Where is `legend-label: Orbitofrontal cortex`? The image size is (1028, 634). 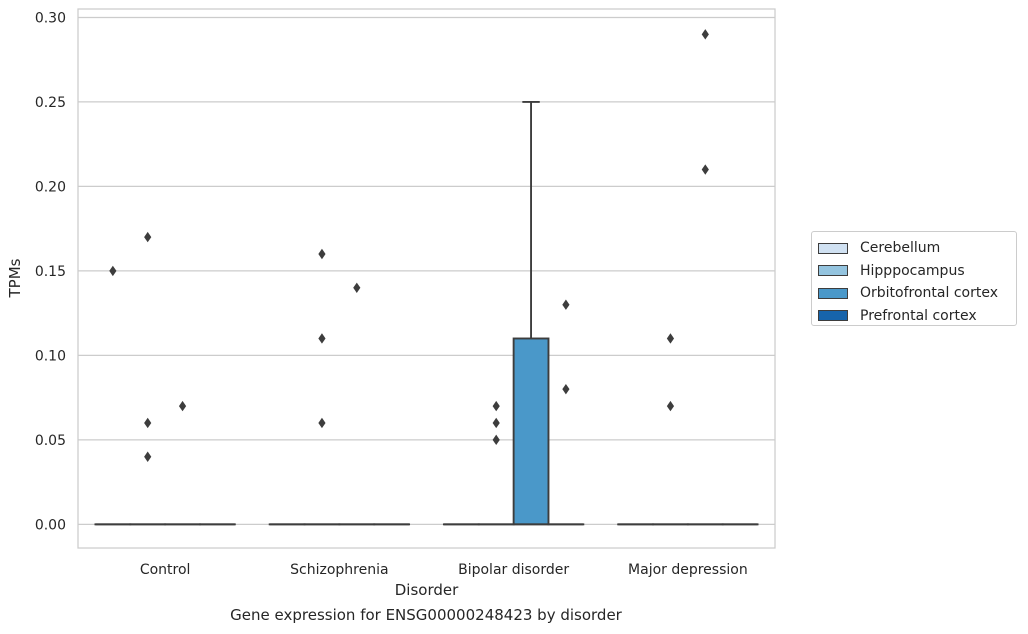 legend-label: Orbitofrontal cortex is located at coordinates (929, 293).